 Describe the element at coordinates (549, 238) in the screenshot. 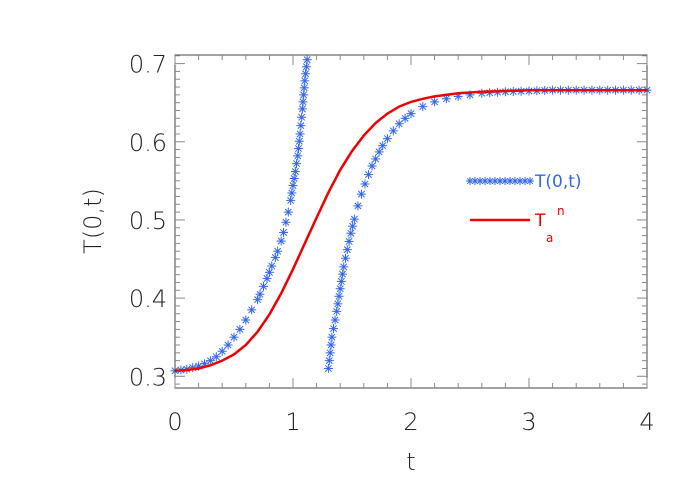

I see `legend-label-tan-sub: a` at that location.